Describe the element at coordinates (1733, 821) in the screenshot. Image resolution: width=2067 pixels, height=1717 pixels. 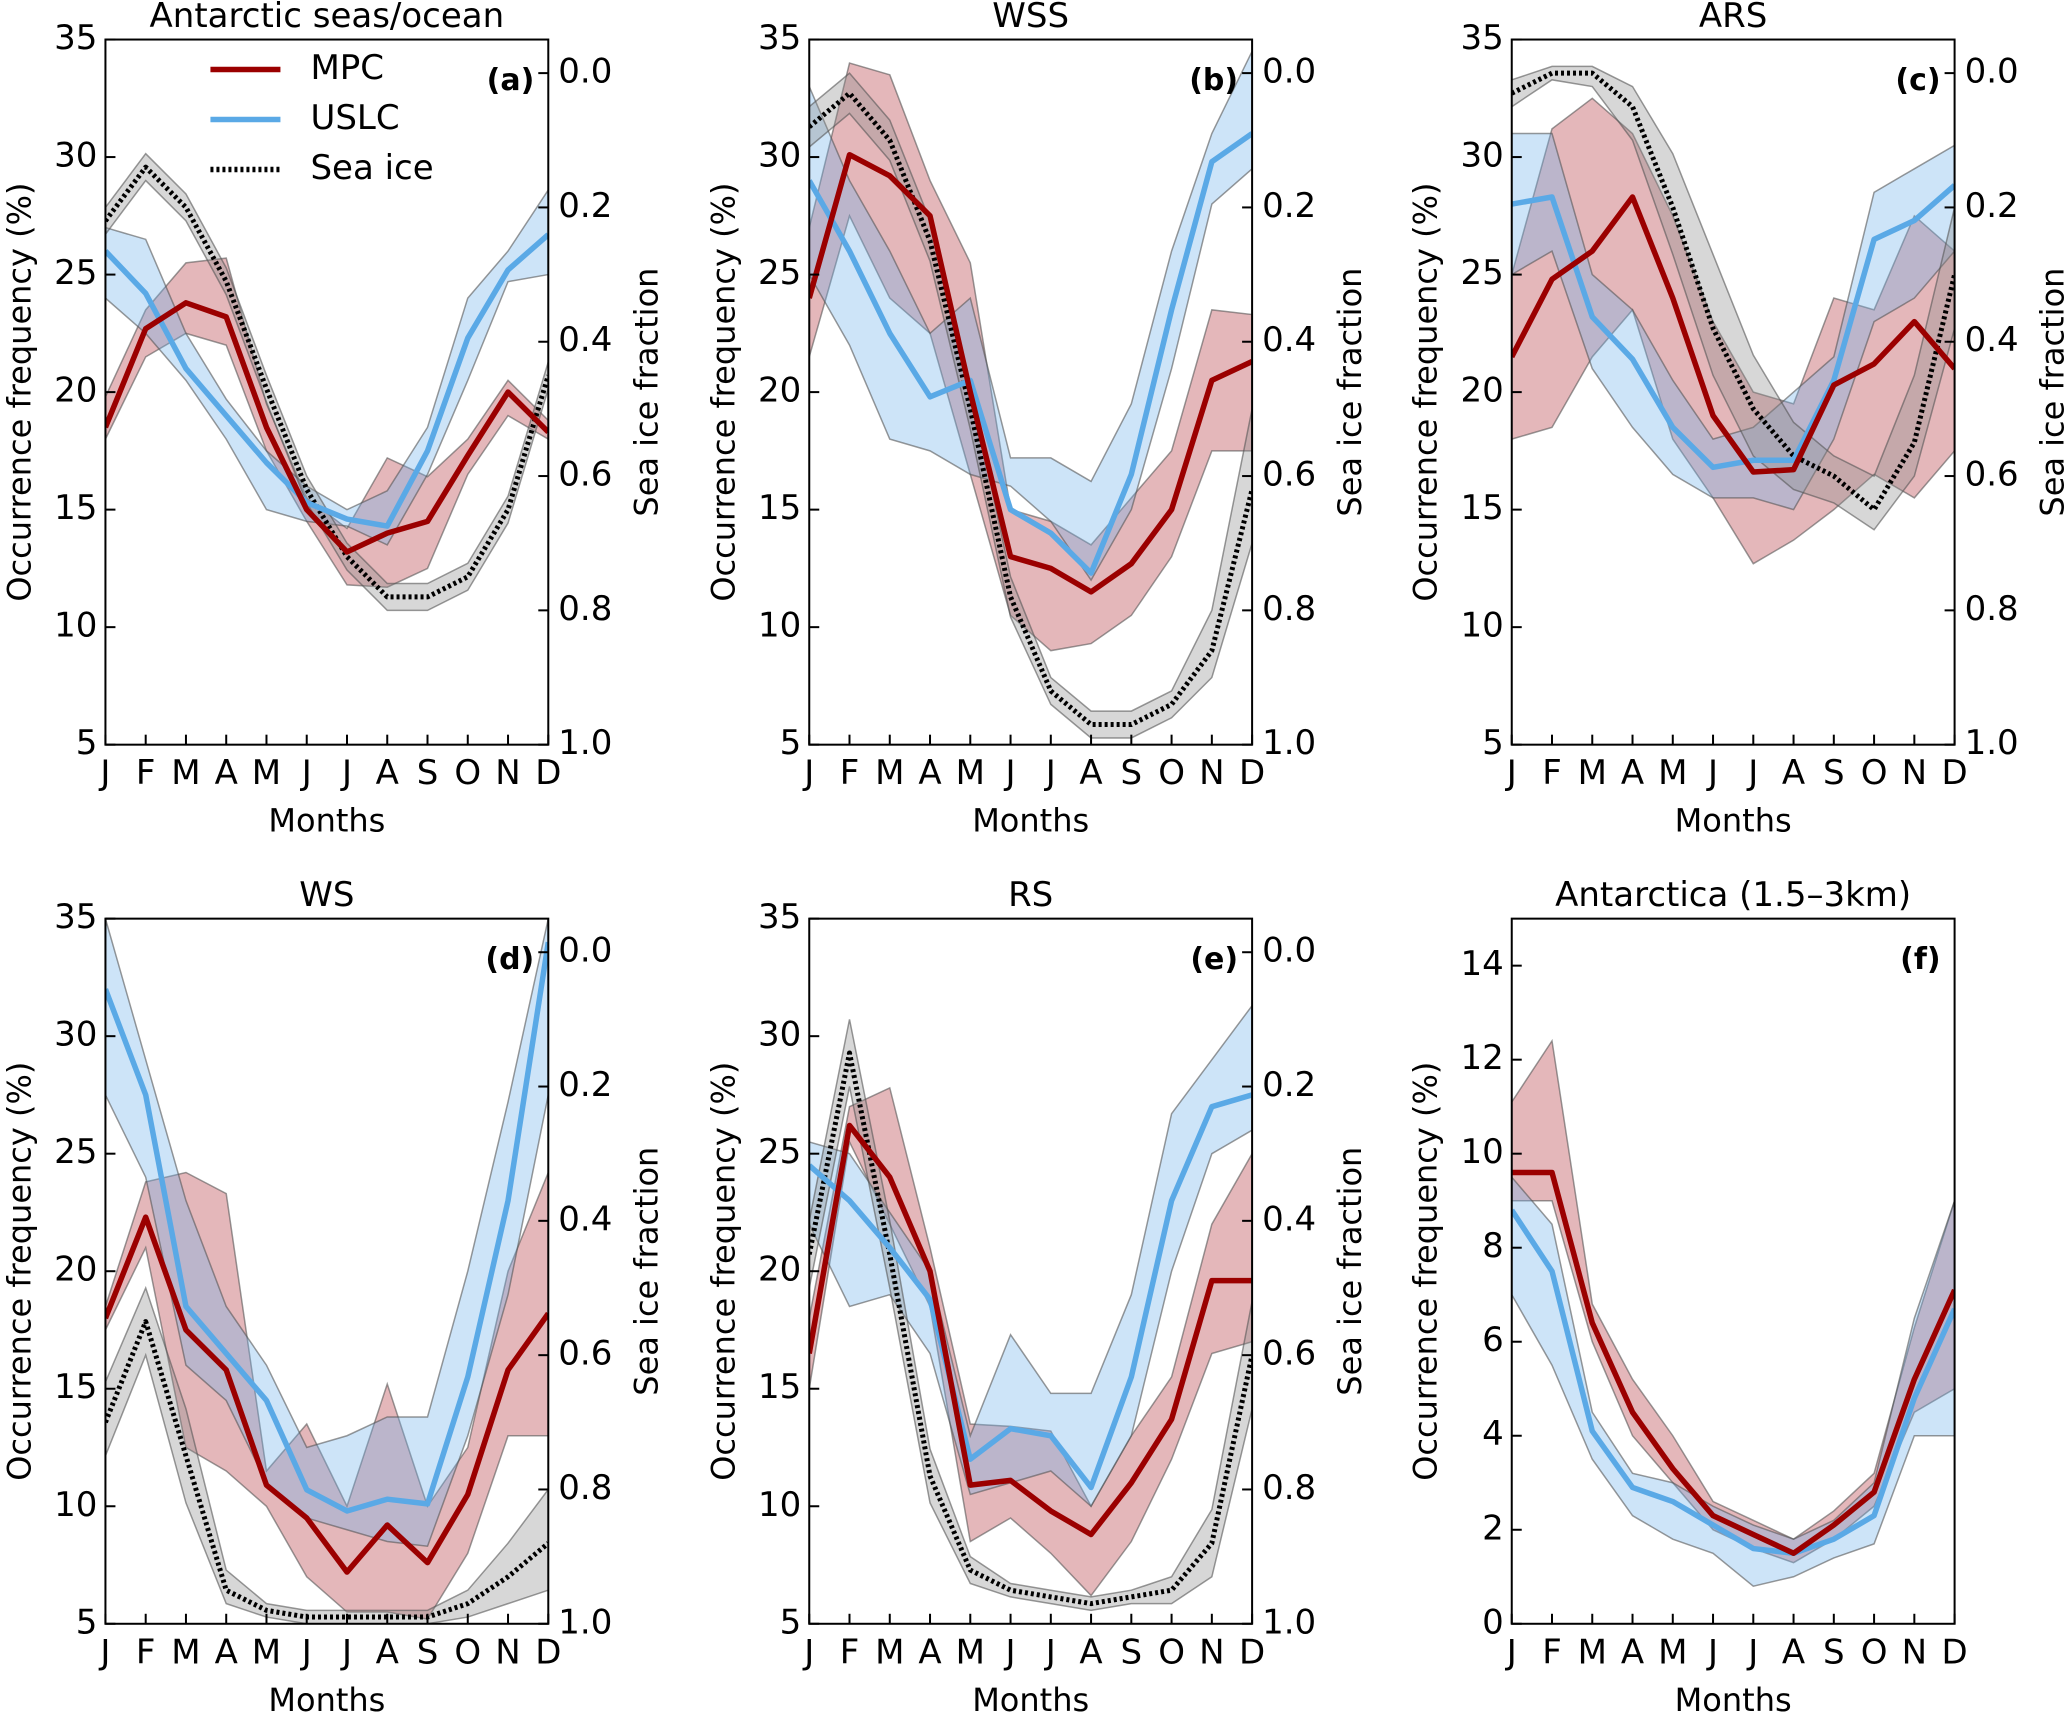
I see `x-axis-label: Months` at that location.